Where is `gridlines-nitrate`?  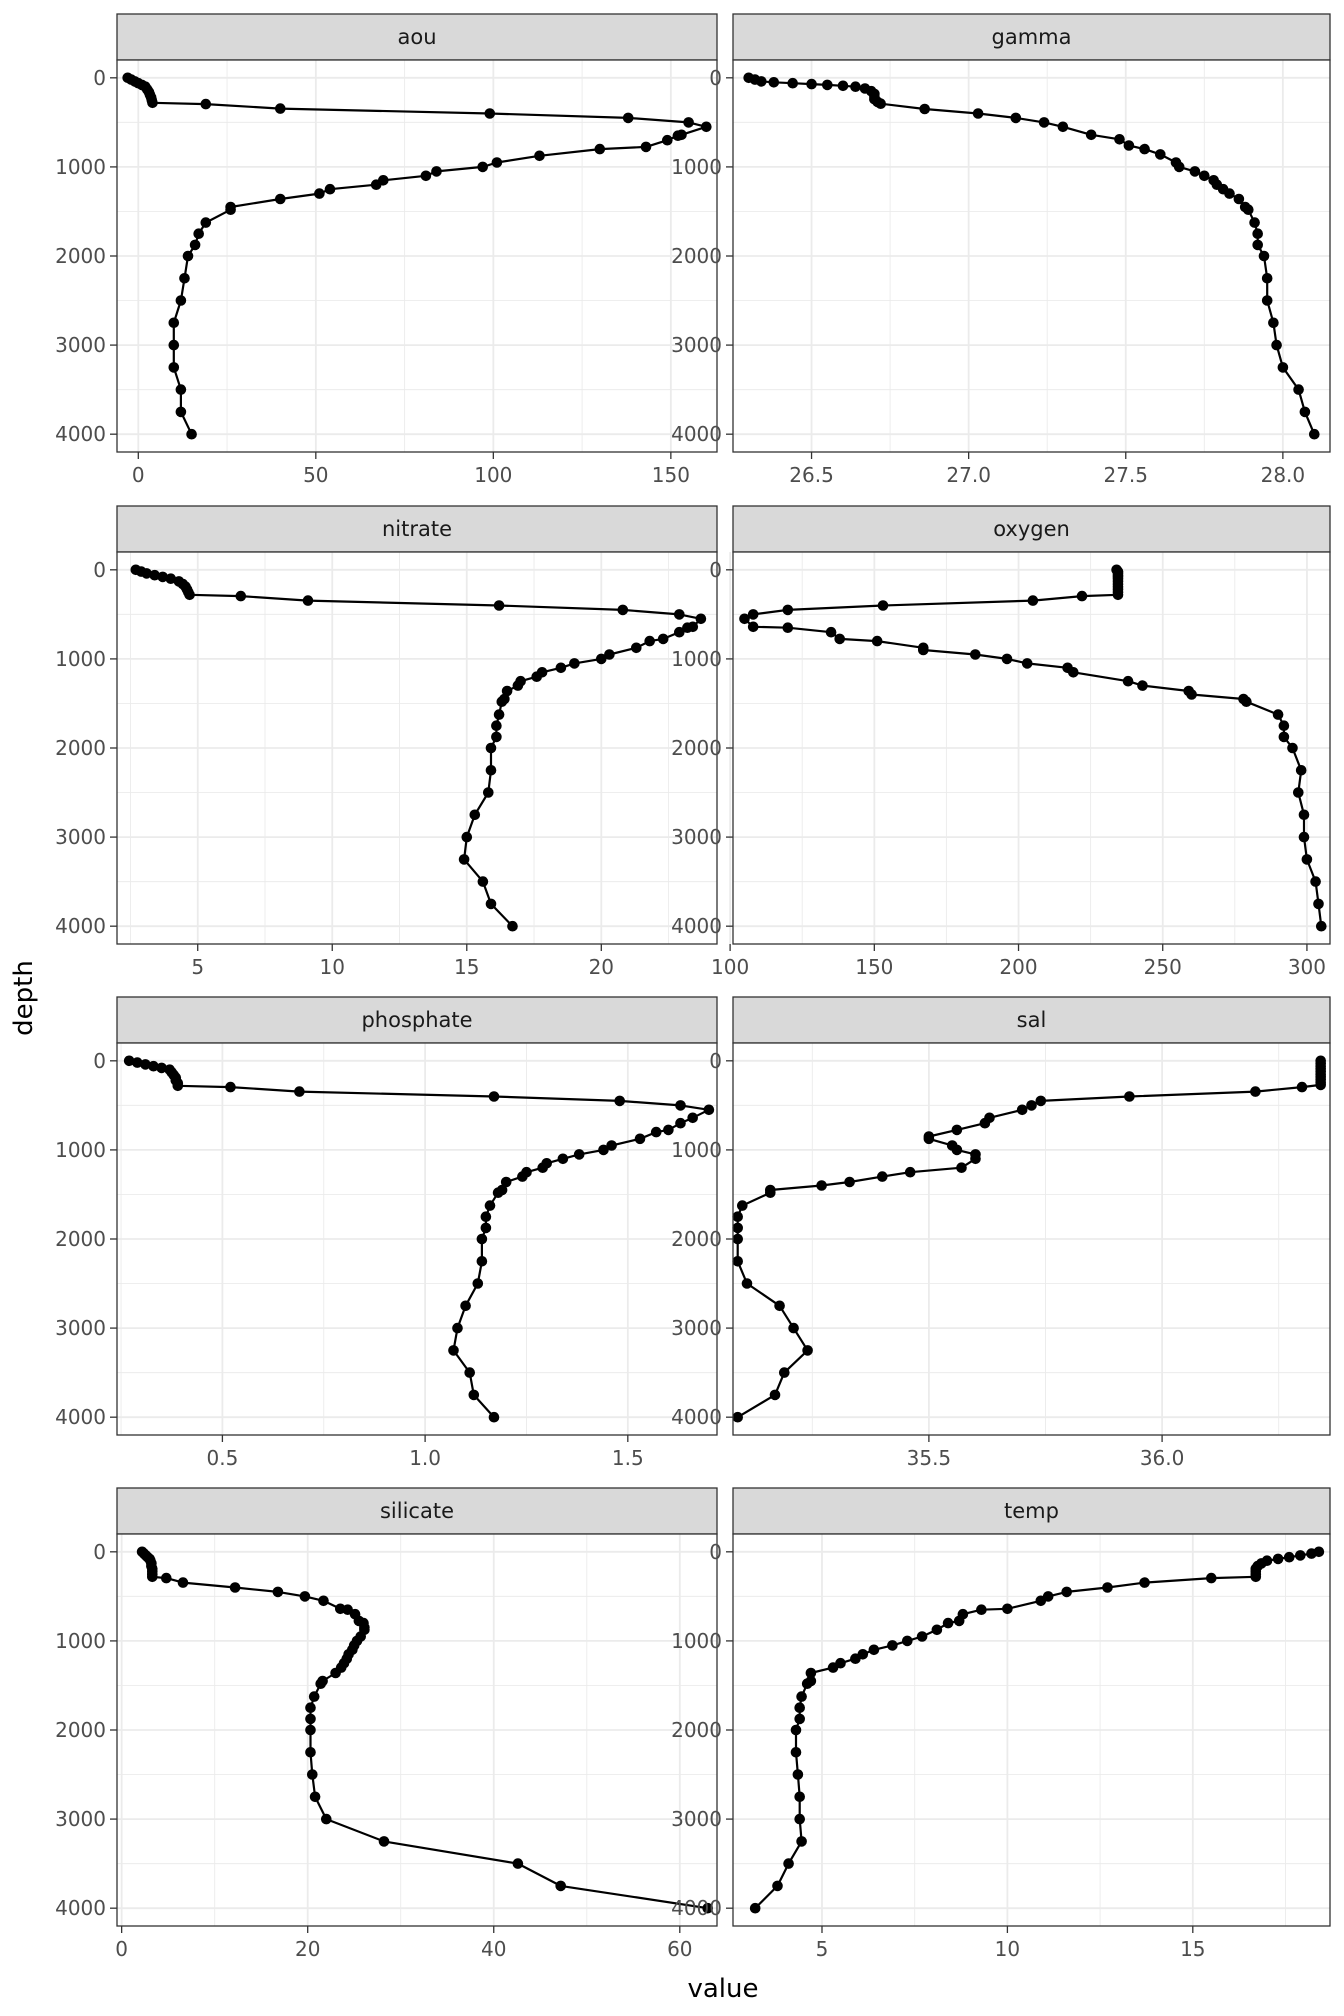 gridlines-nitrate is located at coordinates (417, 748).